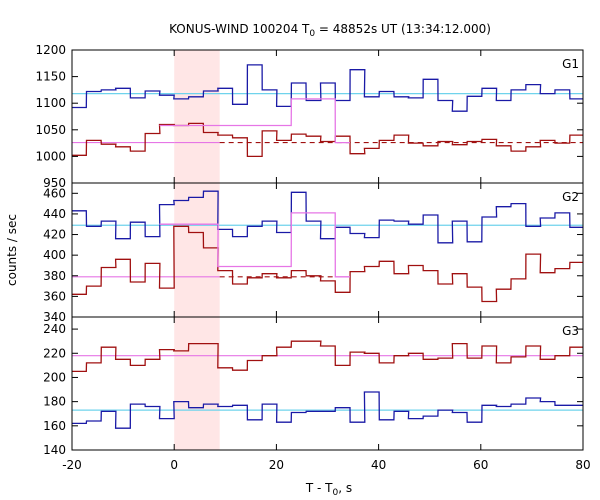 The width and height of the screenshot is (600, 500). Describe the element at coordinates (254, 245) in the screenshot. I see `series-g2-fit` at that location.